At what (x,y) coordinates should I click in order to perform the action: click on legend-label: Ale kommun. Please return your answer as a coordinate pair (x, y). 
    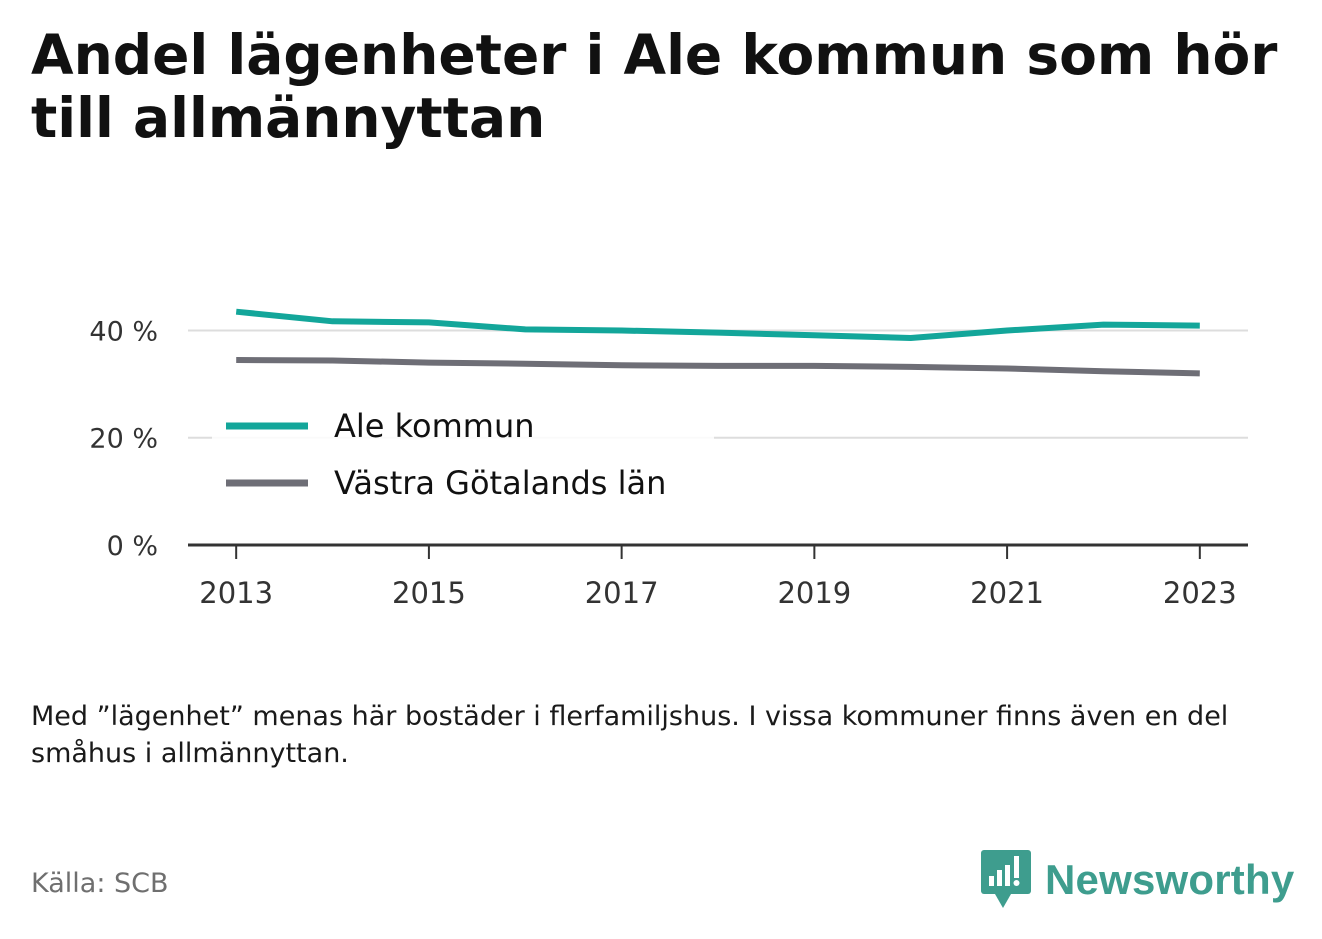
    Looking at the image, I should click on (434, 426).